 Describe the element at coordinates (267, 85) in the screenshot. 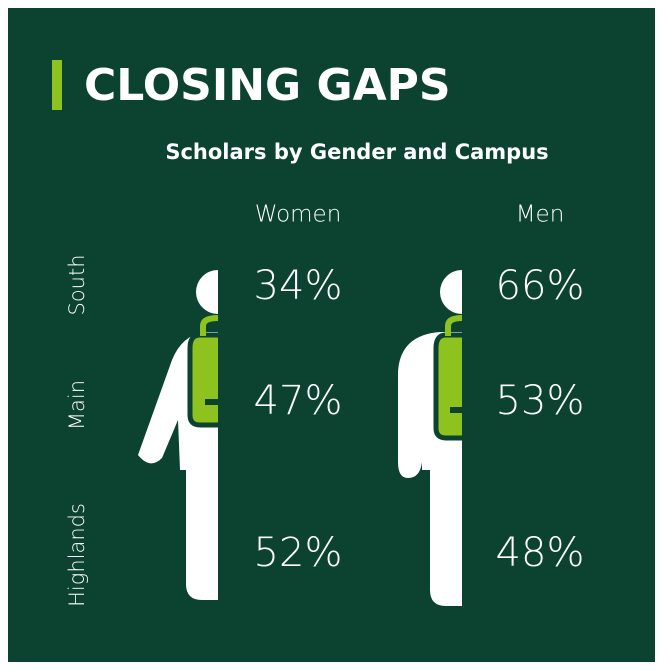

I see `chart-title: CLOSING GAPS` at that location.